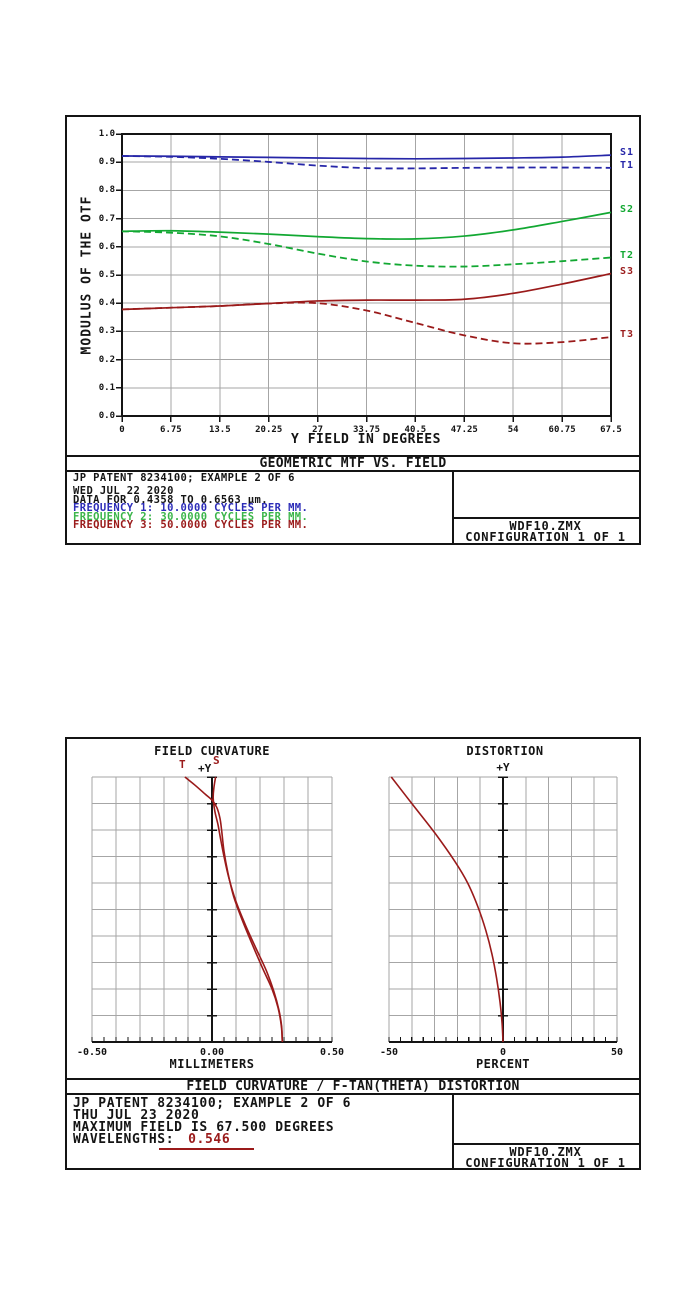  Describe the element at coordinates (366, 225) in the screenshot. I see `mtf-curve-S2` at that location.